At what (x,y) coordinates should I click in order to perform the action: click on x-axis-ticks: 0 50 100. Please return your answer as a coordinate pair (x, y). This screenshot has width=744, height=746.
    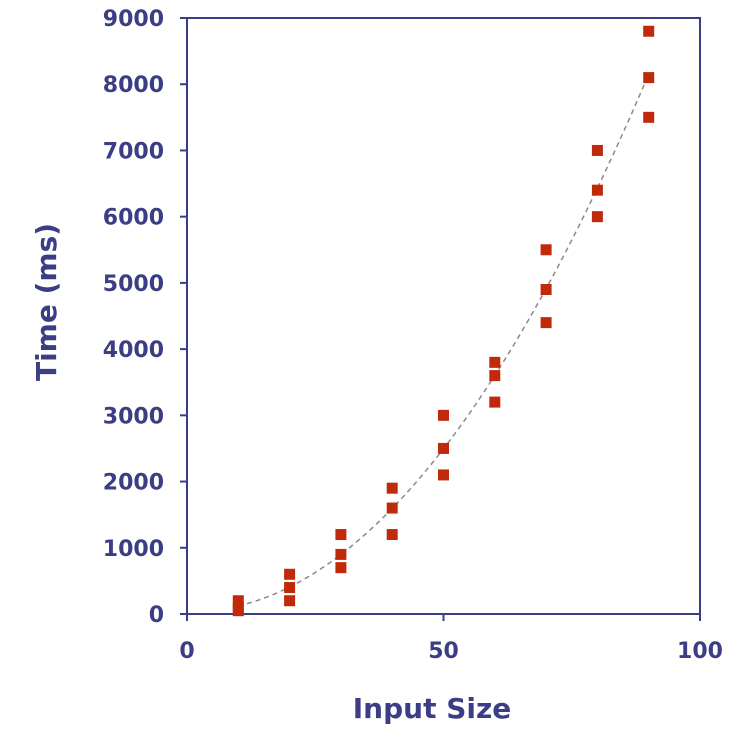
    Looking at the image, I should click on (451, 639).